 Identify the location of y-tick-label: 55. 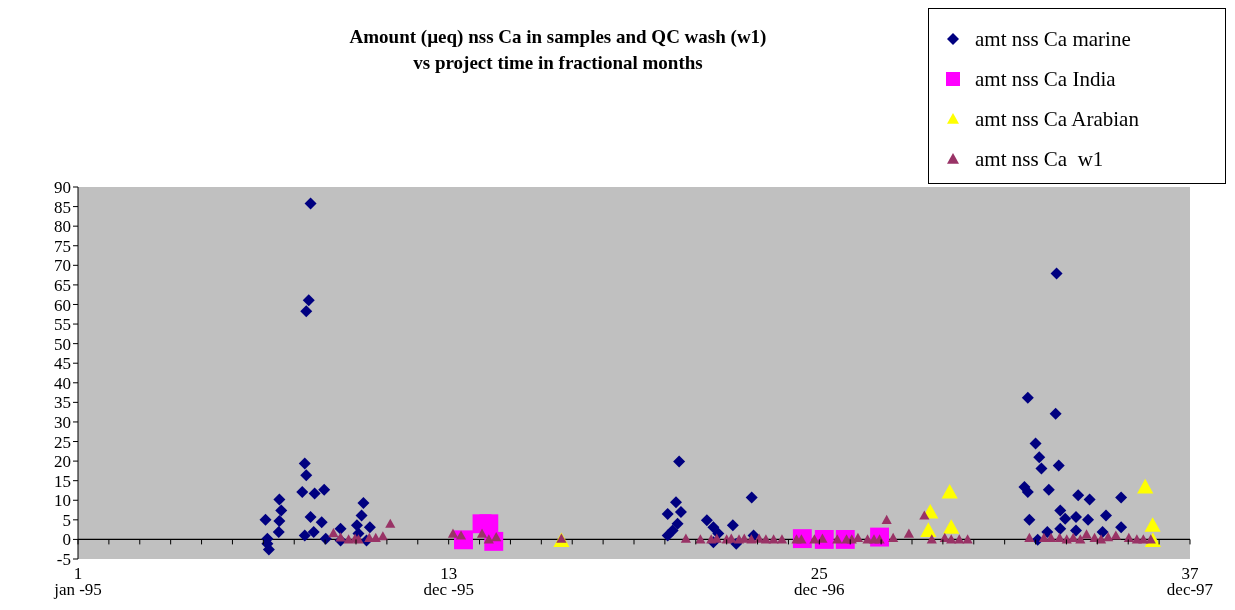
(62, 325).